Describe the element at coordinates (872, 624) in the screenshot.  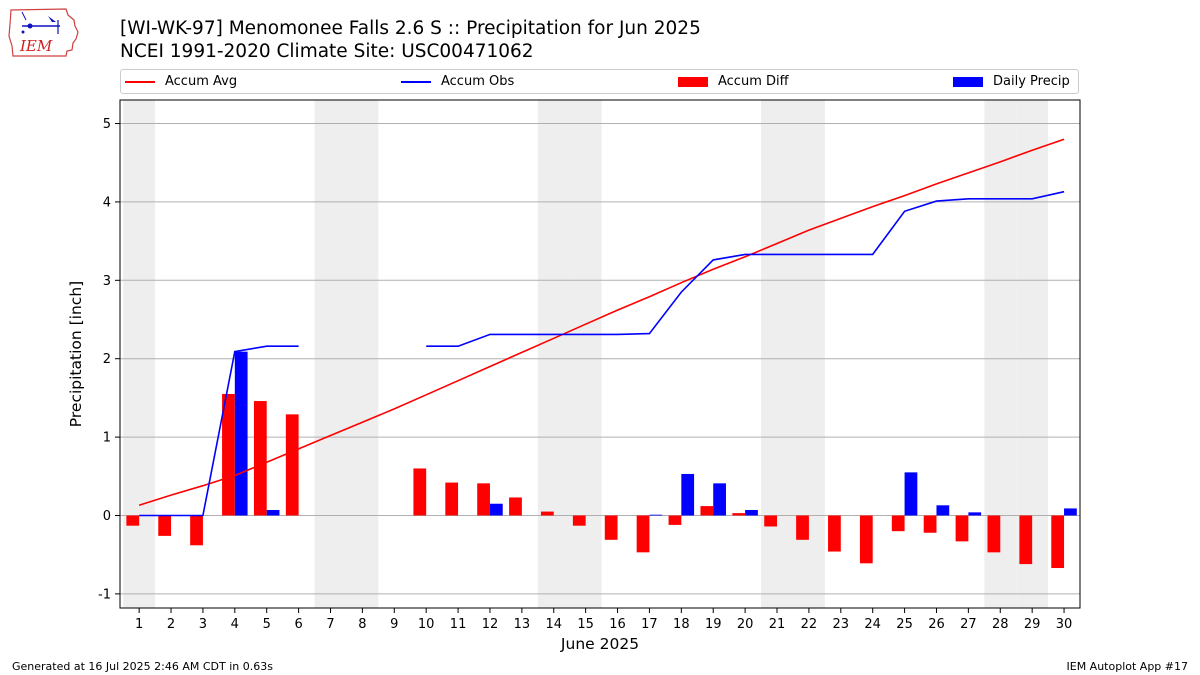
I see `x-tick-label: 24` at that location.